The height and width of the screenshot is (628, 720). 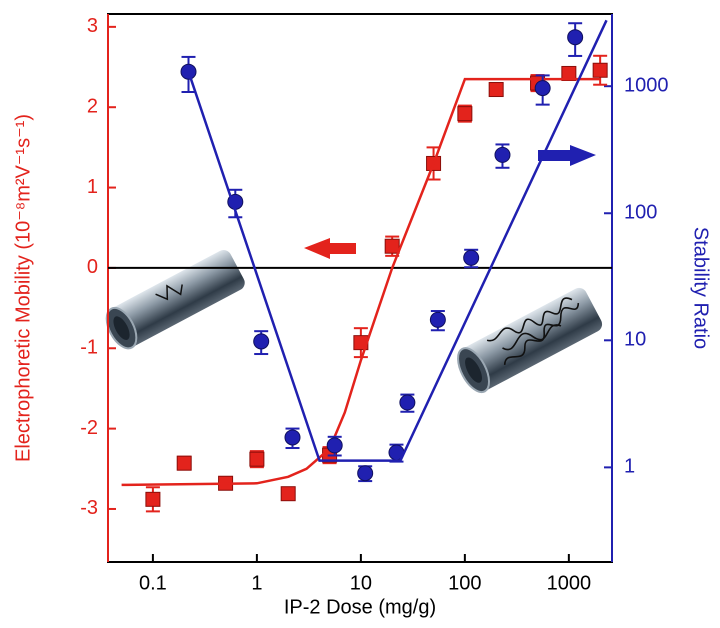 I want to click on x-tick-label: 10, so click(x=361, y=583).